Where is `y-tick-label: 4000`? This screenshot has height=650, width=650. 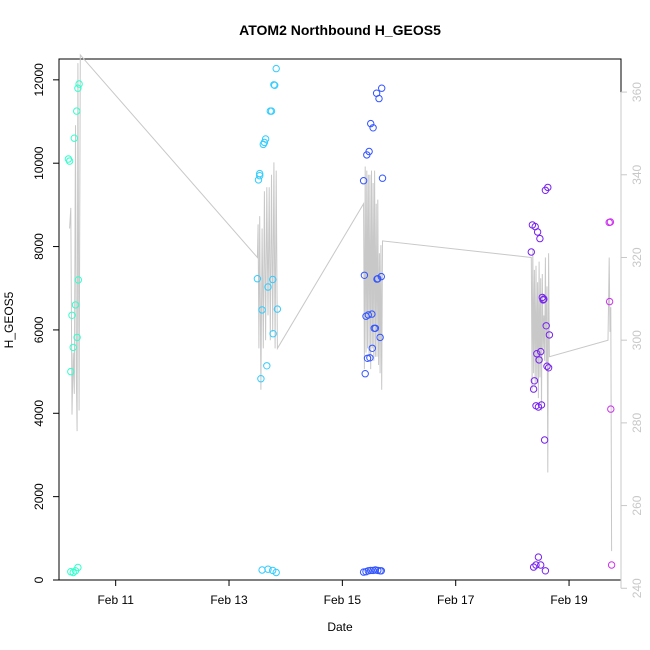 y-tick-label: 4000 is located at coordinates (39, 413).